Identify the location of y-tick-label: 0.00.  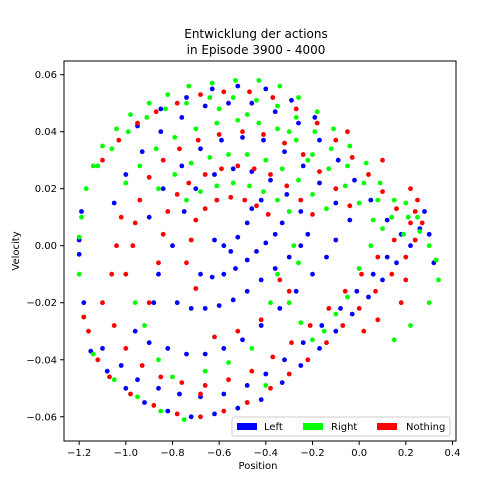
(46, 246).